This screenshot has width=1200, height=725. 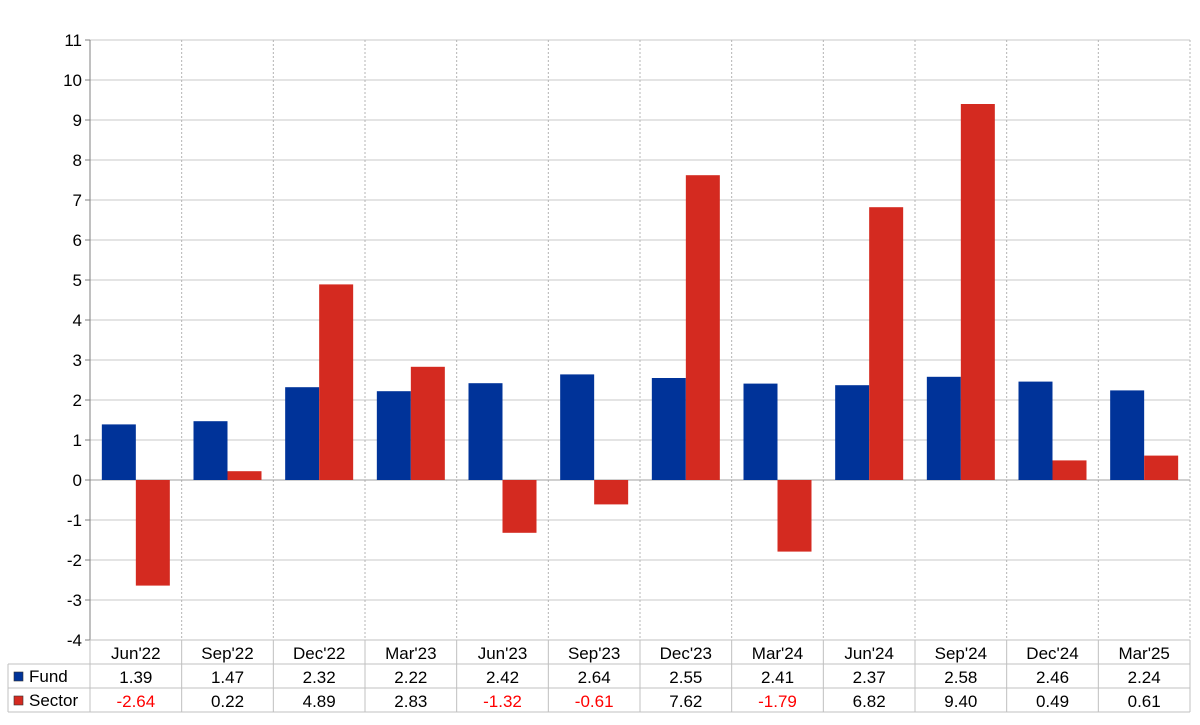 I want to click on fund-value-label: 2.46, so click(x=1052, y=677).